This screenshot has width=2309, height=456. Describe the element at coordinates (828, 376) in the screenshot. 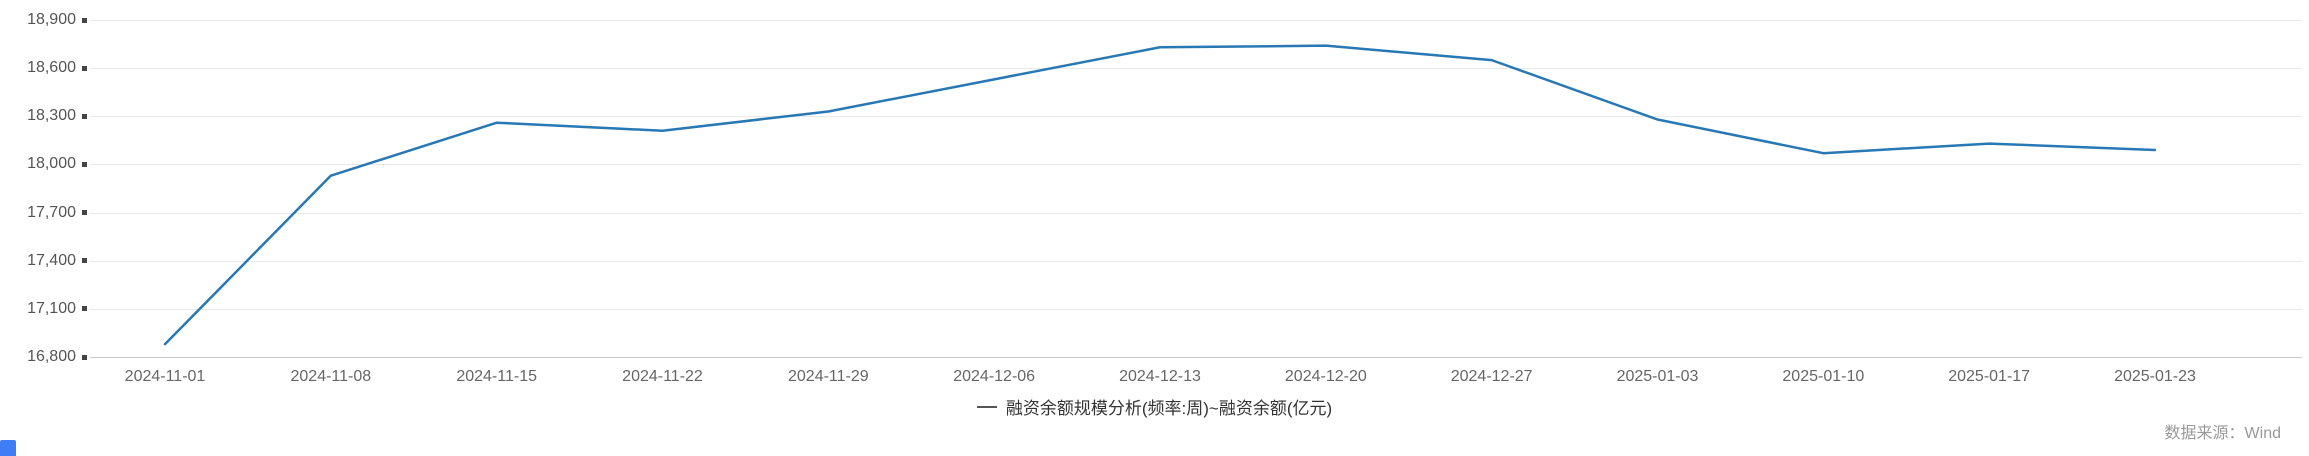

I see `x-axis-tick-label: 2024-11-29` at that location.